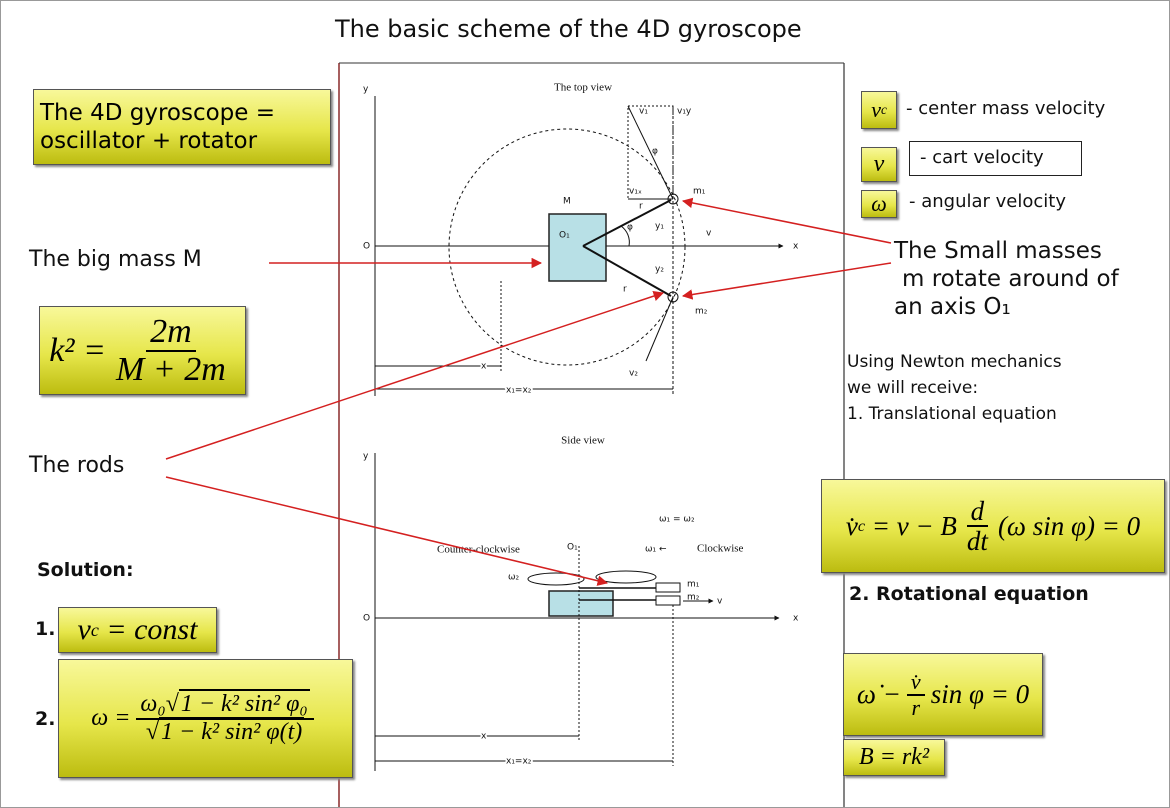 This screenshot has height=808, width=1170. I want to click on legend-text: - cart velocity, so click(995, 158).